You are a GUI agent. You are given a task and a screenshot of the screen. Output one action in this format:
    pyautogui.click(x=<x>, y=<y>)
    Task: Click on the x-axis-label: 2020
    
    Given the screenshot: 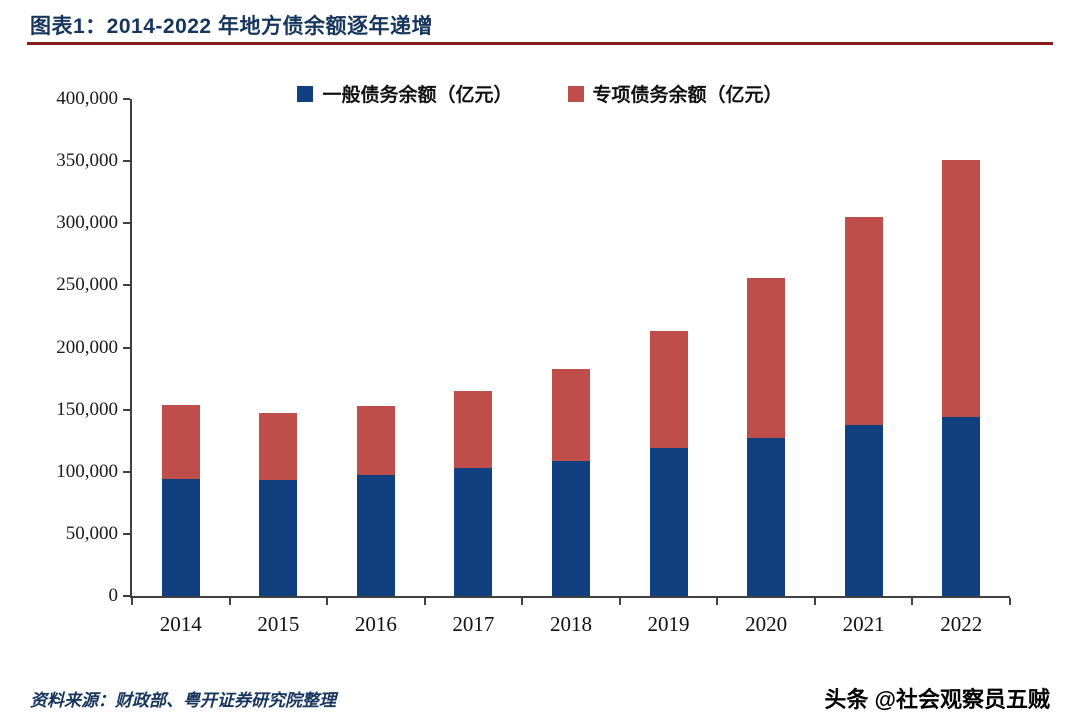 What is the action you would take?
    pyautogui.click(x=766, y=624)
    